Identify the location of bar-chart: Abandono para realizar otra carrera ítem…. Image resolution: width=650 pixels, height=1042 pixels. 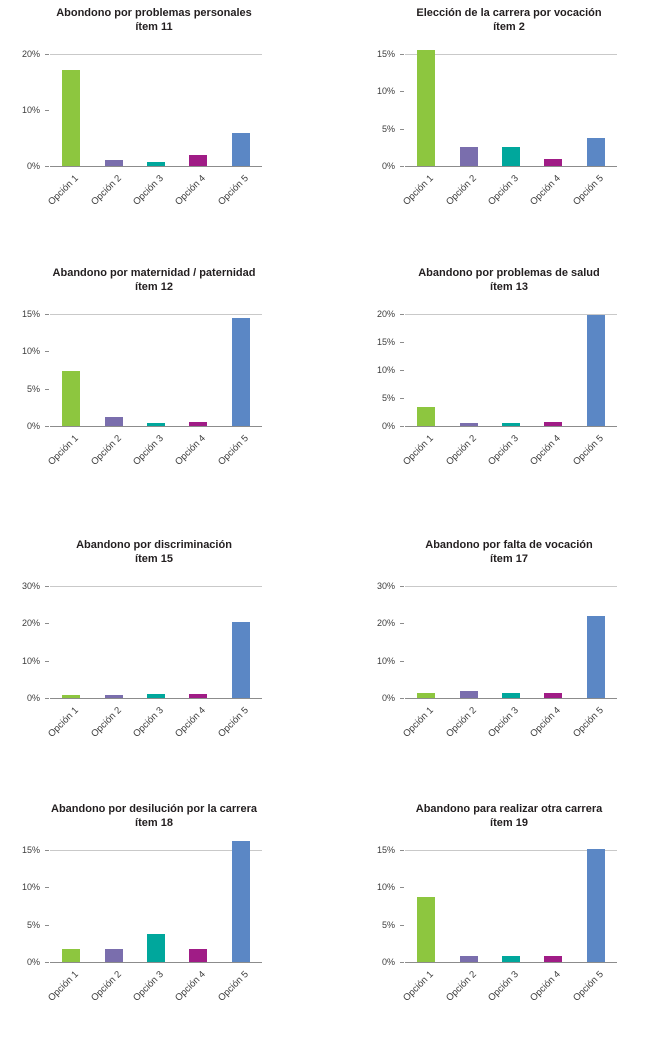
(487, 919).